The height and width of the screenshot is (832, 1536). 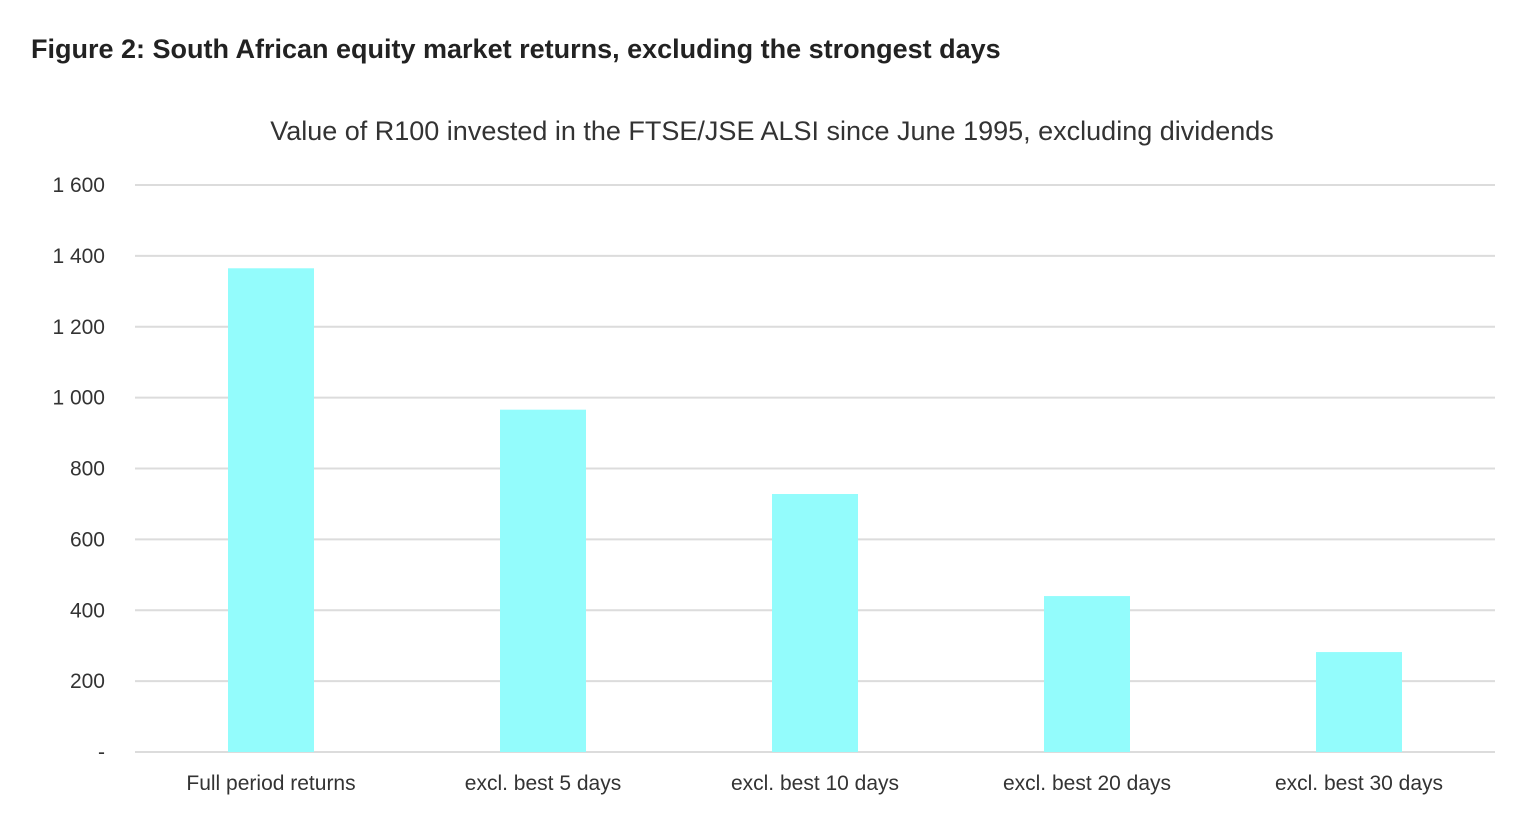 What do you see at coordinates (87, 610) in the screenshot?
I see `y-tick-label: 400` at bounding box center [87, 610].